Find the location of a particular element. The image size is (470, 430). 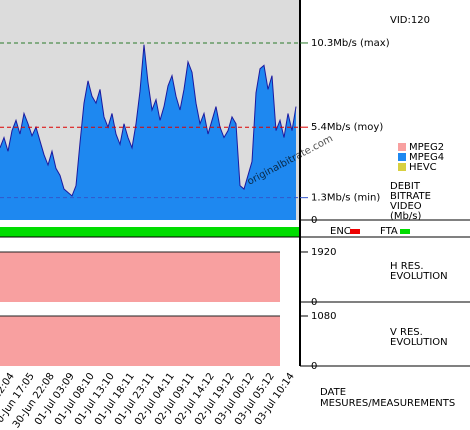

panel-title: BITRATE is located at coordinates (410, 196).